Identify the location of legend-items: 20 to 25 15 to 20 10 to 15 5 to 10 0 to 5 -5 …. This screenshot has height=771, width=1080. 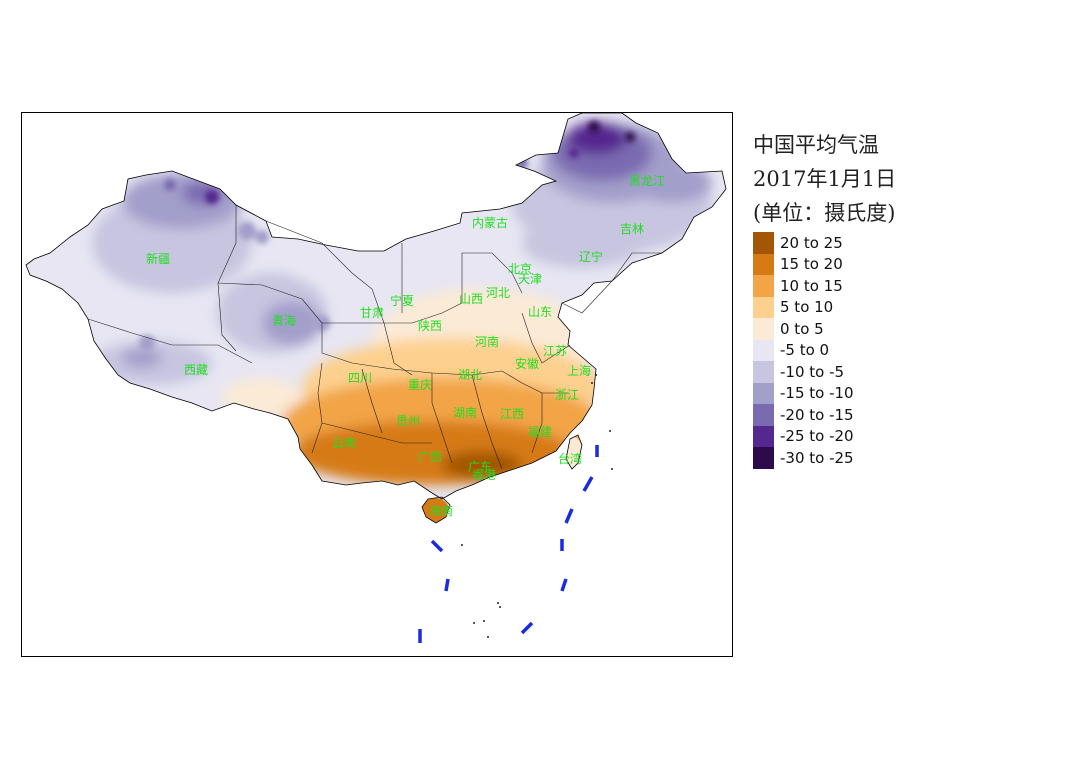
(853, 350).